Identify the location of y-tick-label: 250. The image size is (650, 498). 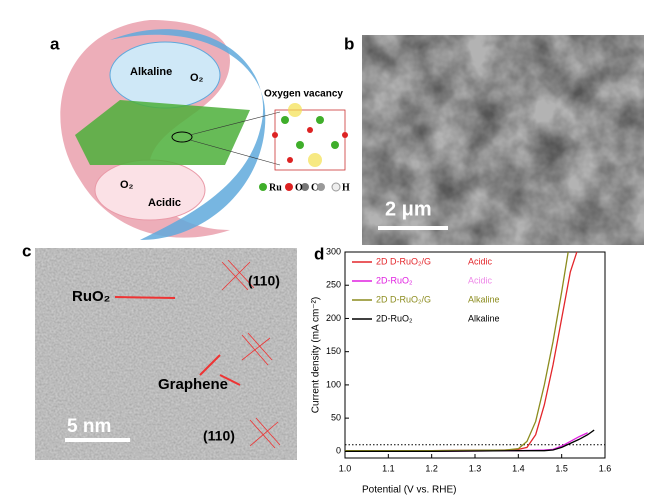
(333, 285).